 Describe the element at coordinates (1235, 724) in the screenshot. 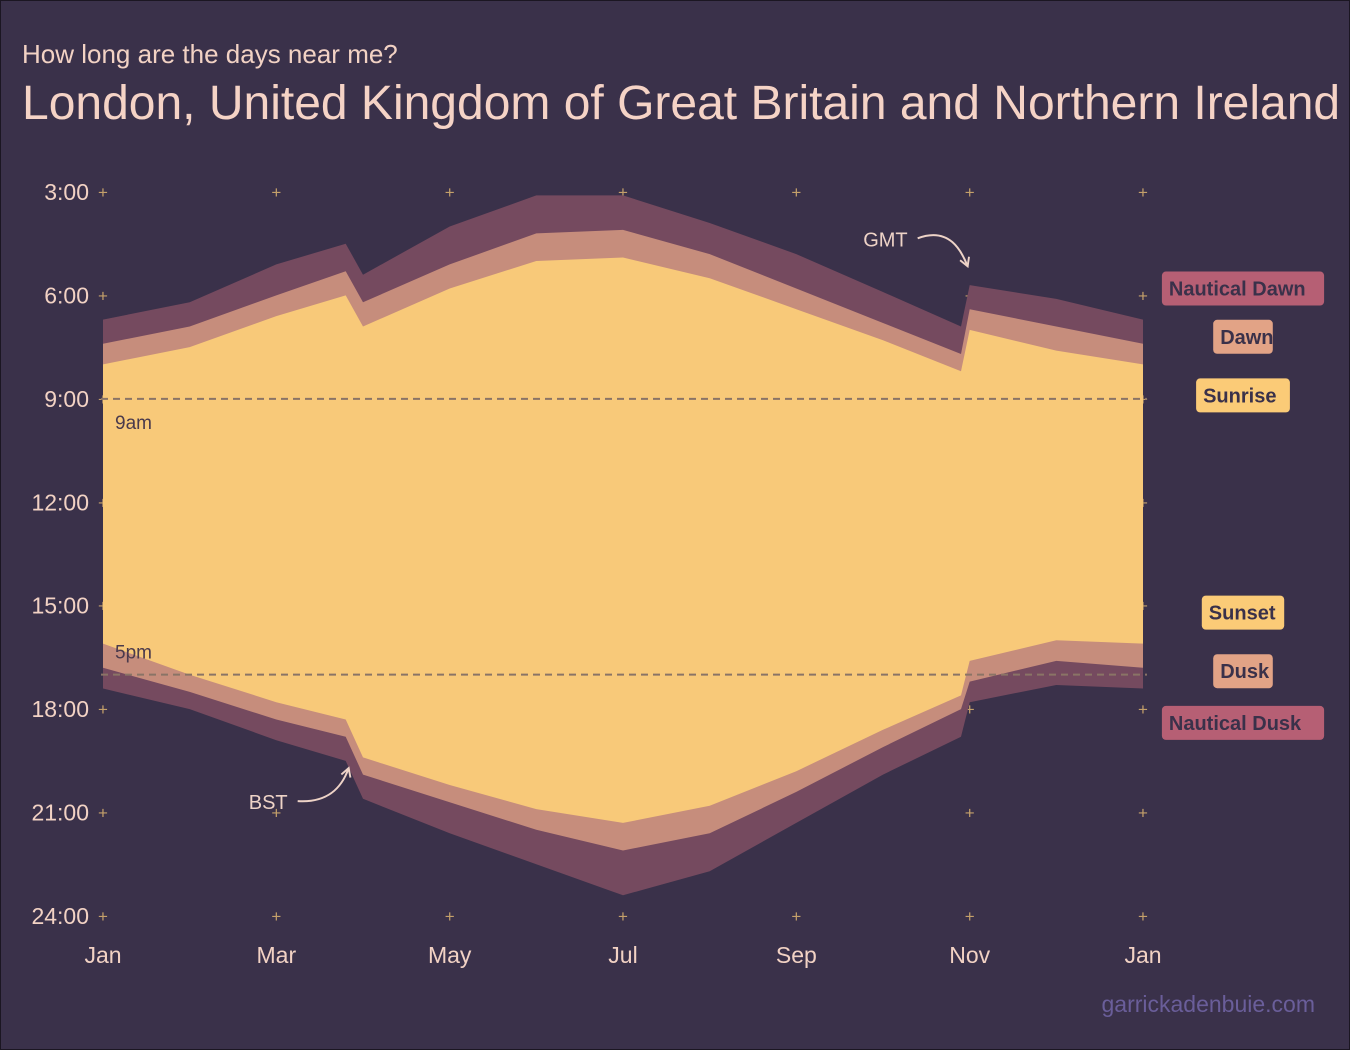

I see `legend-label: Nautical Dusk` at that location.